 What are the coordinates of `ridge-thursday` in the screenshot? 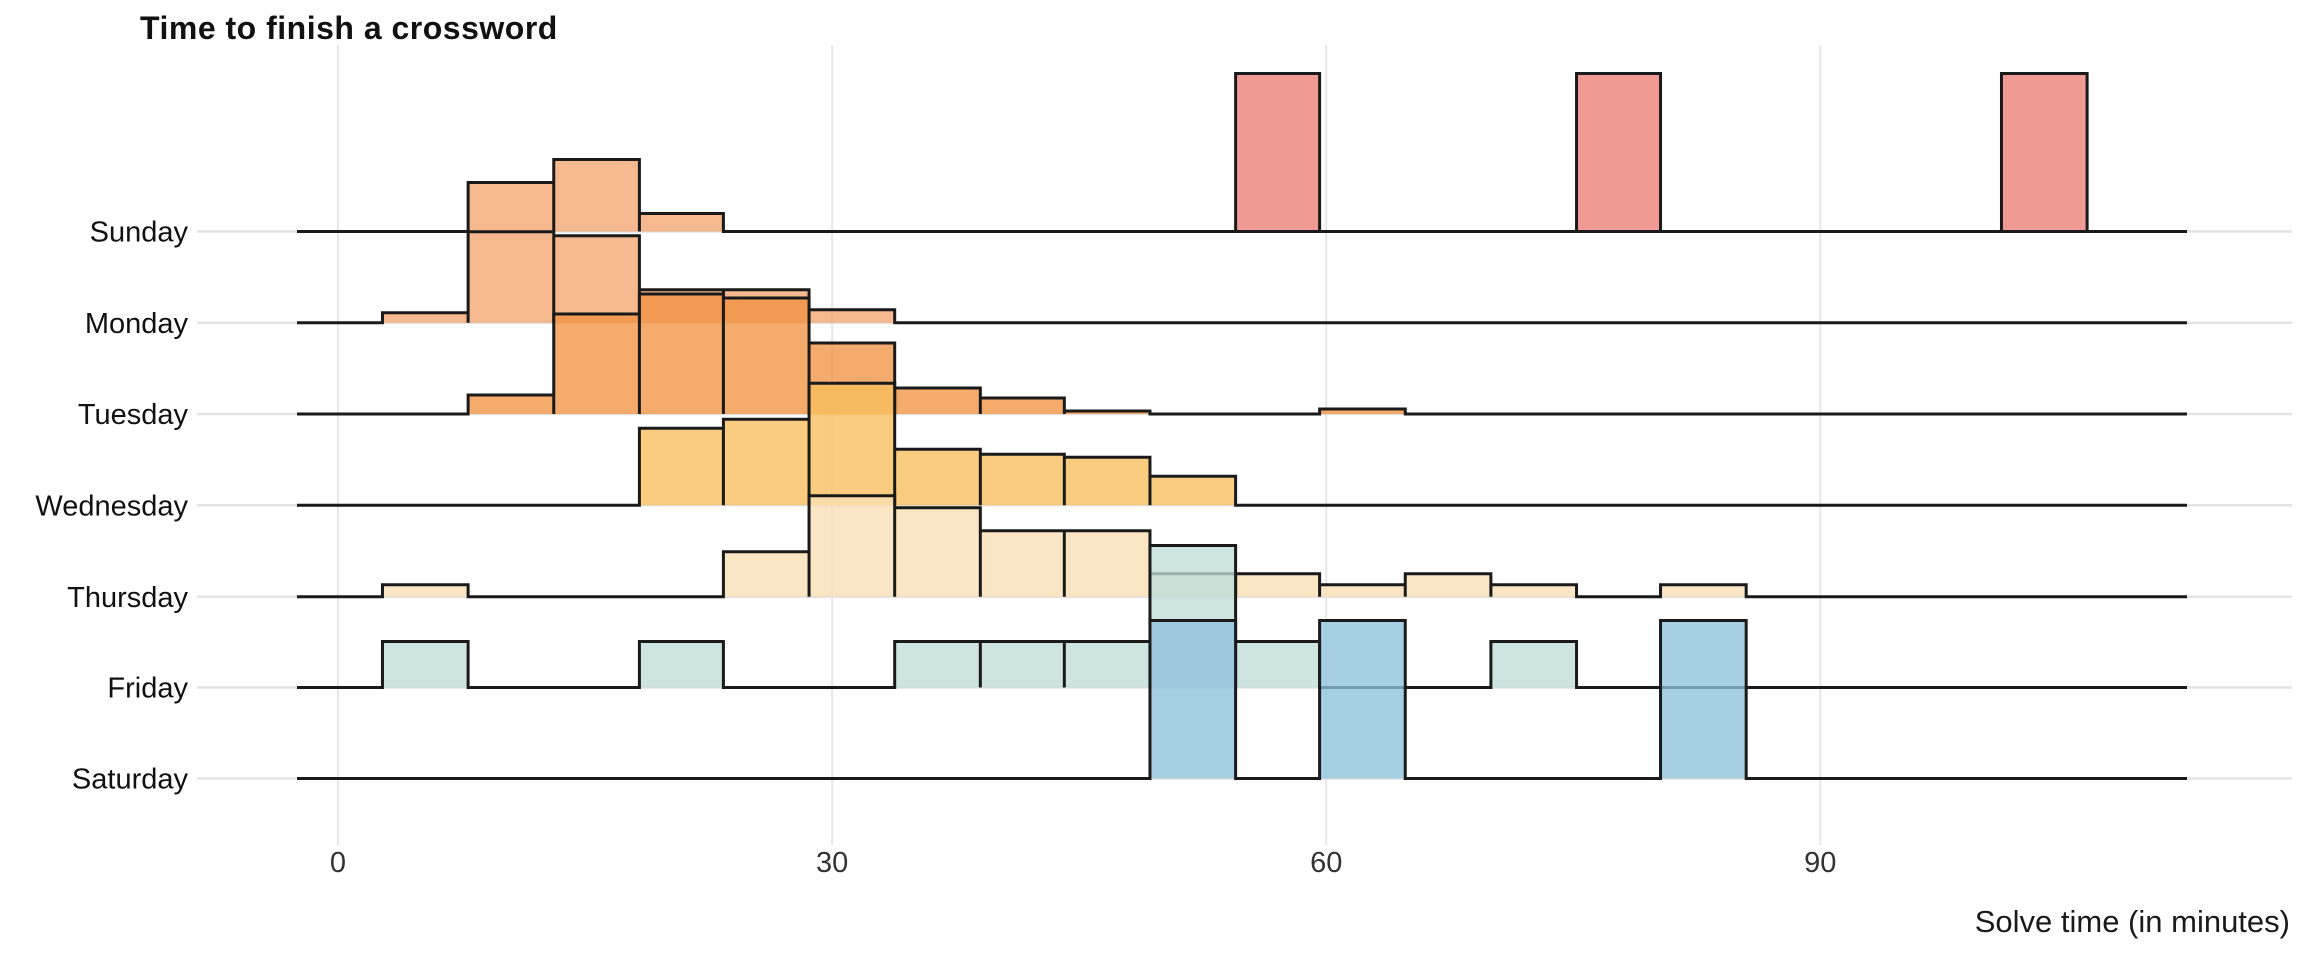 It's located at (1242, 546).